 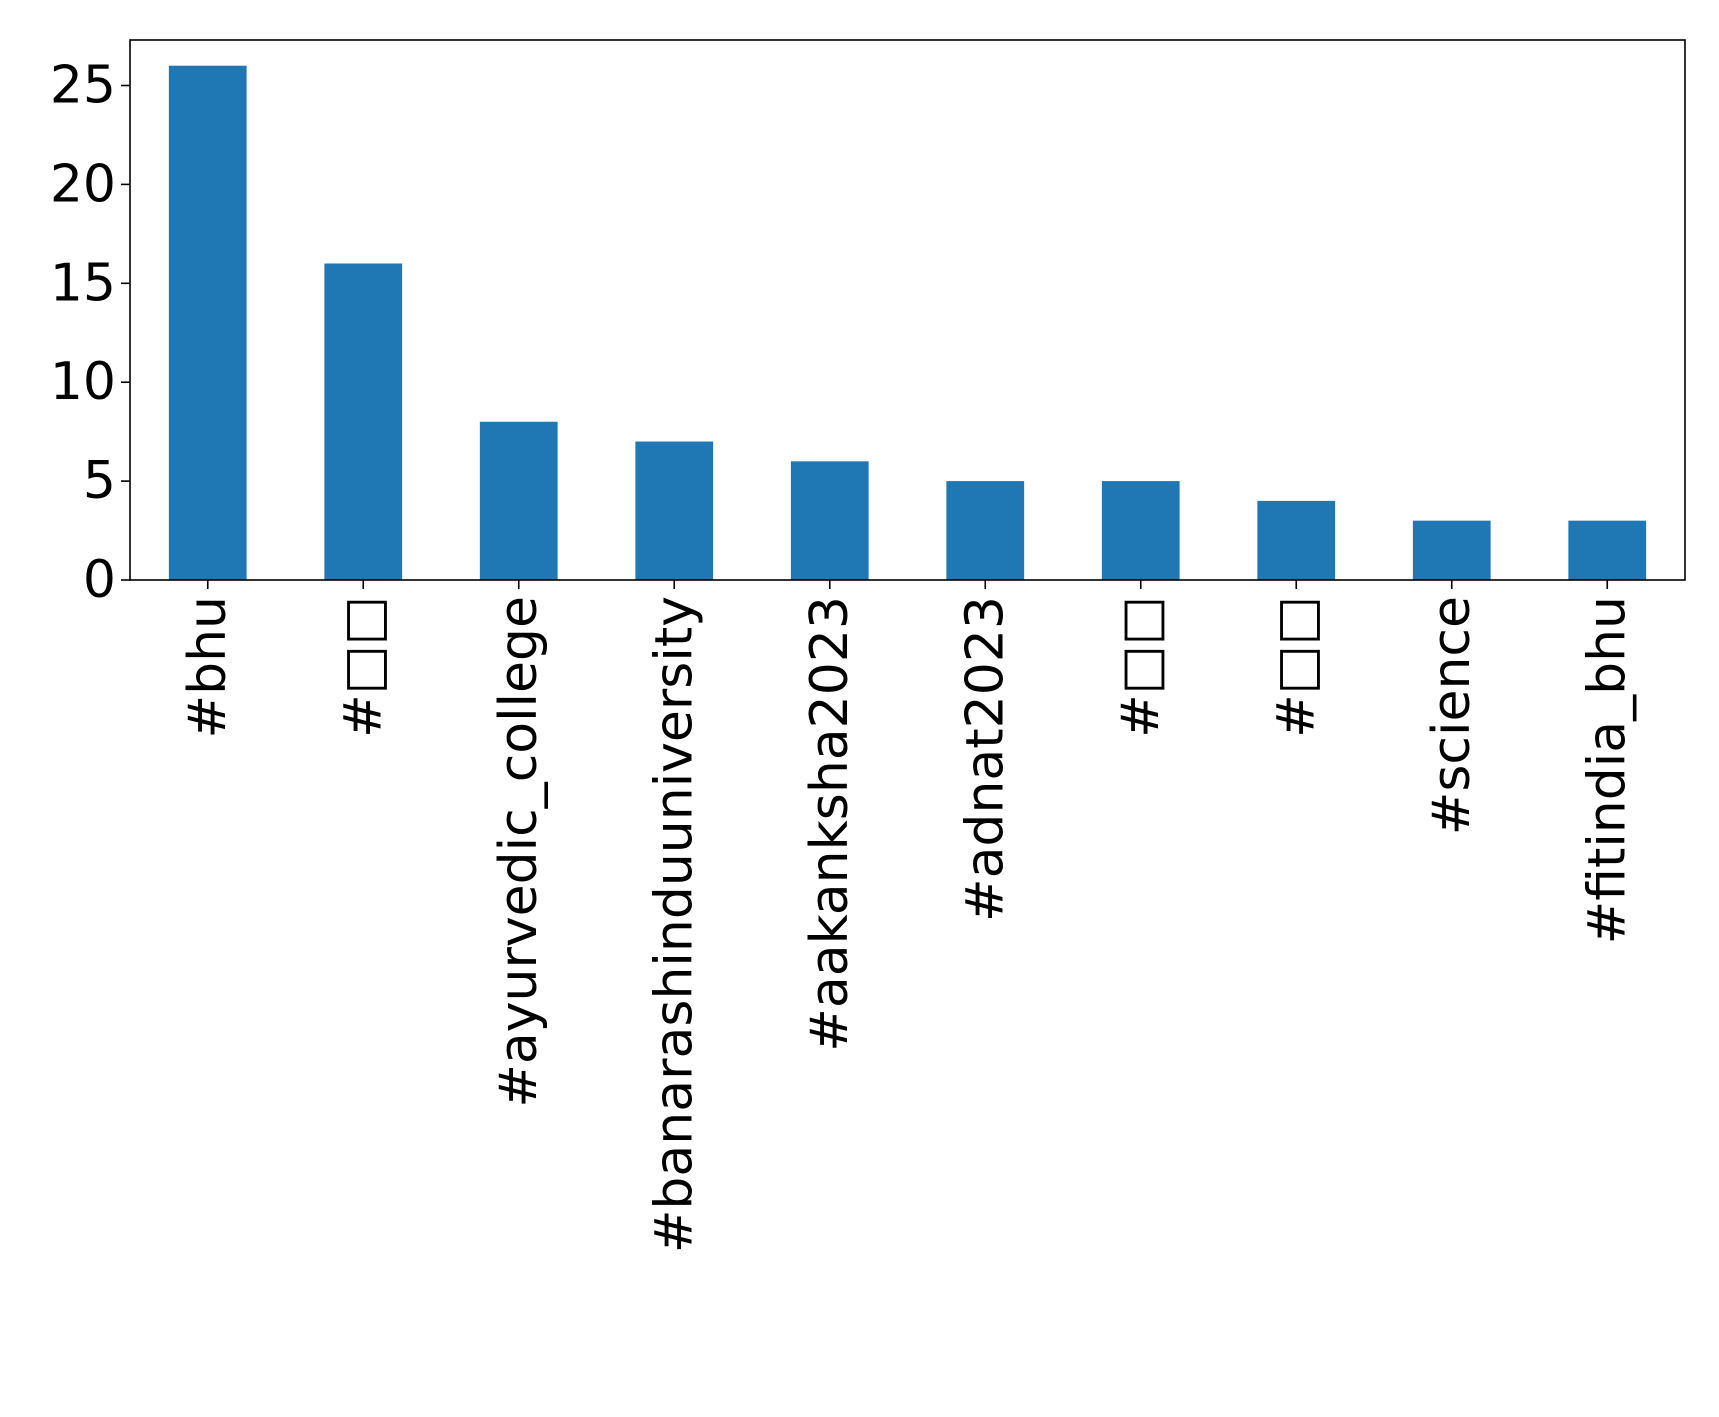 I want to click on x-tick-label-1: #□□, so click(x=363, y=667).